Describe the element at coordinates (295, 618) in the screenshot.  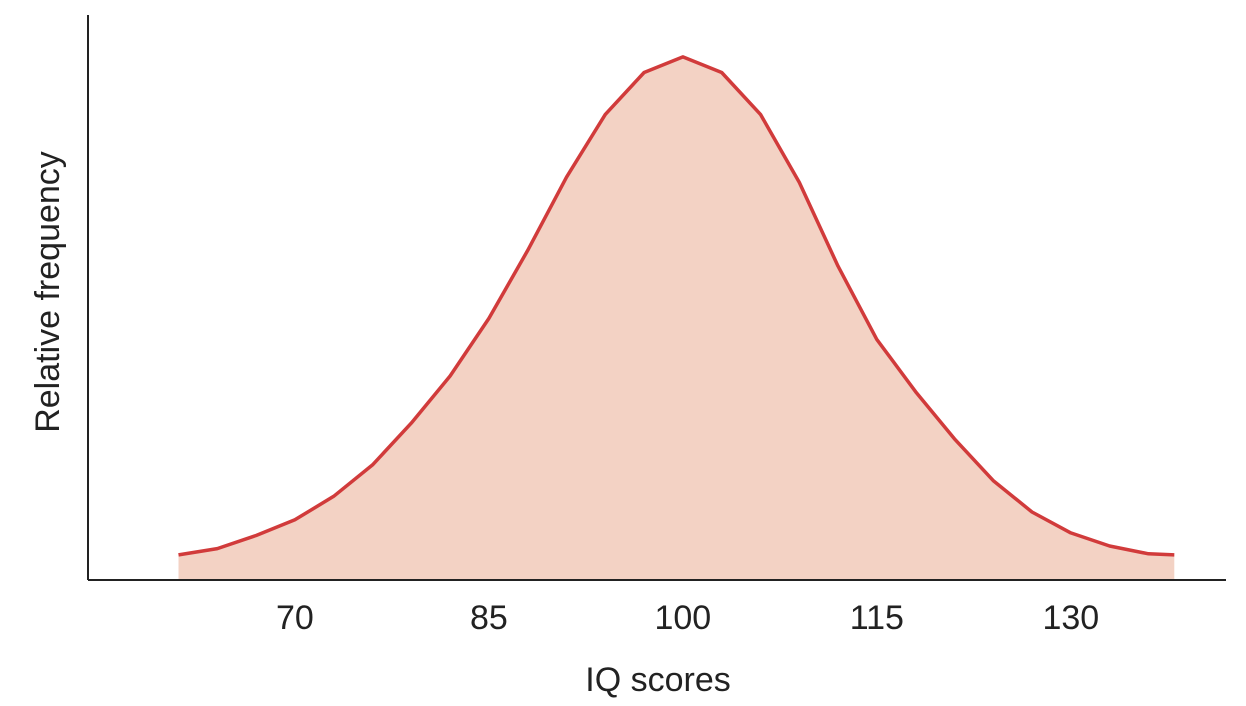
I see `x-tick-label: 70` at that location.